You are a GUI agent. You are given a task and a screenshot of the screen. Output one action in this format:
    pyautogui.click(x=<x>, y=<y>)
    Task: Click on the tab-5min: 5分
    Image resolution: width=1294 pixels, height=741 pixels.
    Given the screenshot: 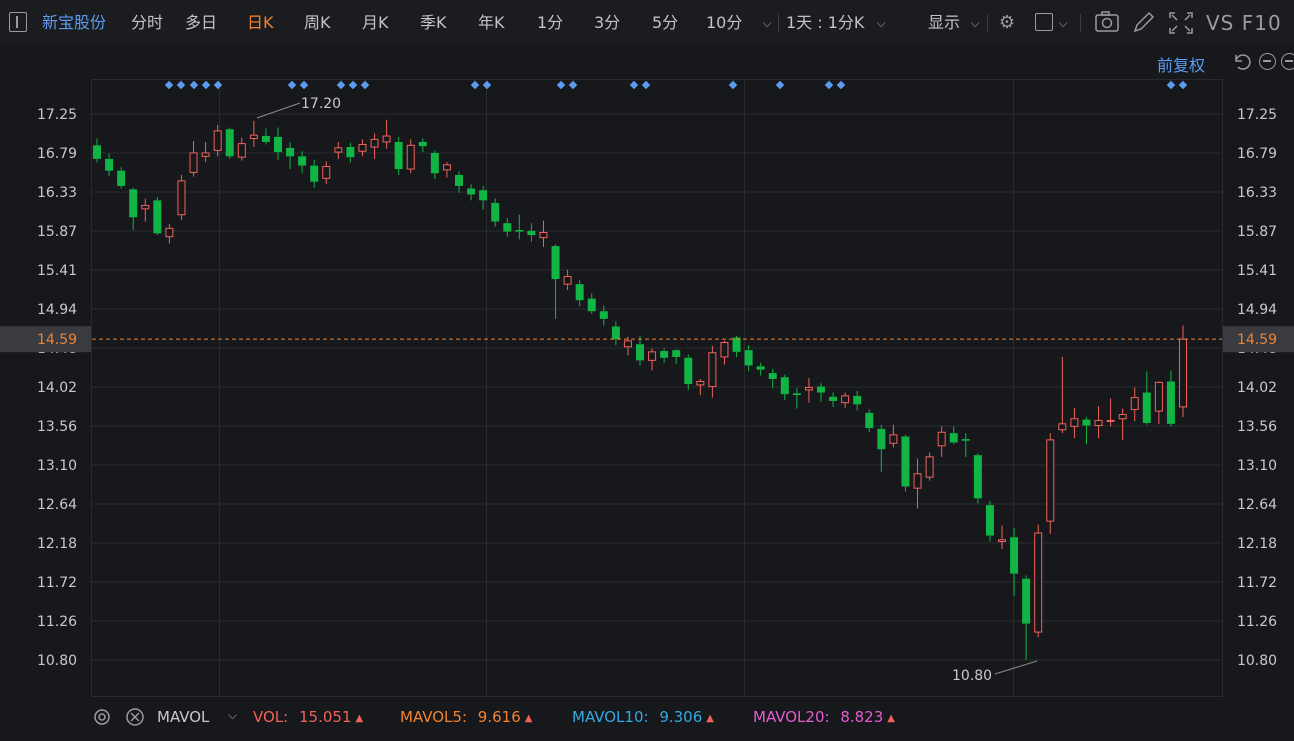 What is the action you would take?
    pyautogui.click(x=665, y=22)
    